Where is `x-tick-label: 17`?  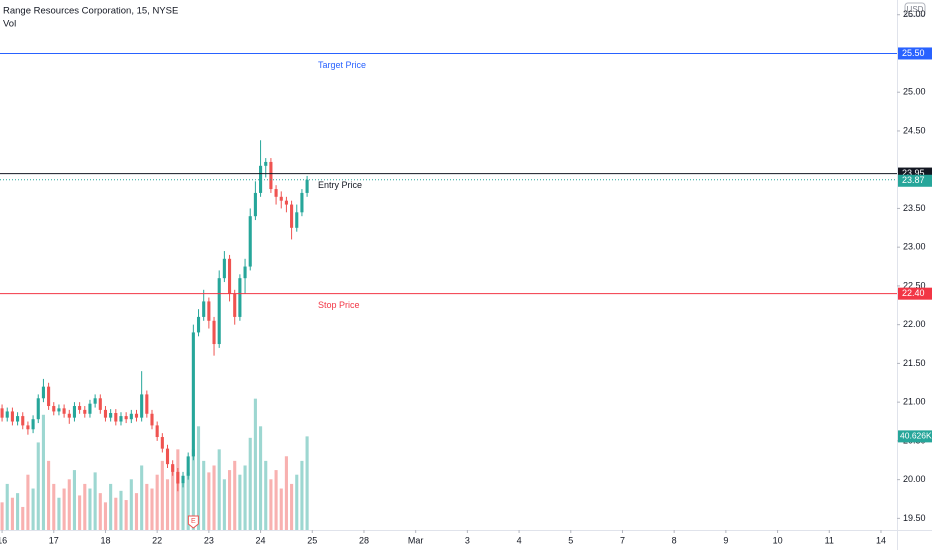
x-tick-label: 17 is located at coordinates (54, 540).